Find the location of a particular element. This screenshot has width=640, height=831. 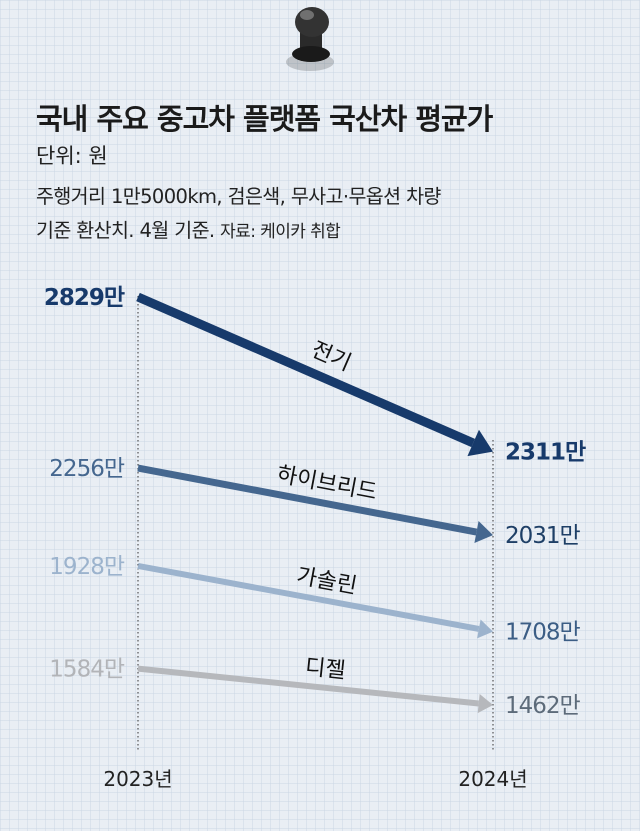

end-value-label: 2031만 is located at coordinates (543, 536).